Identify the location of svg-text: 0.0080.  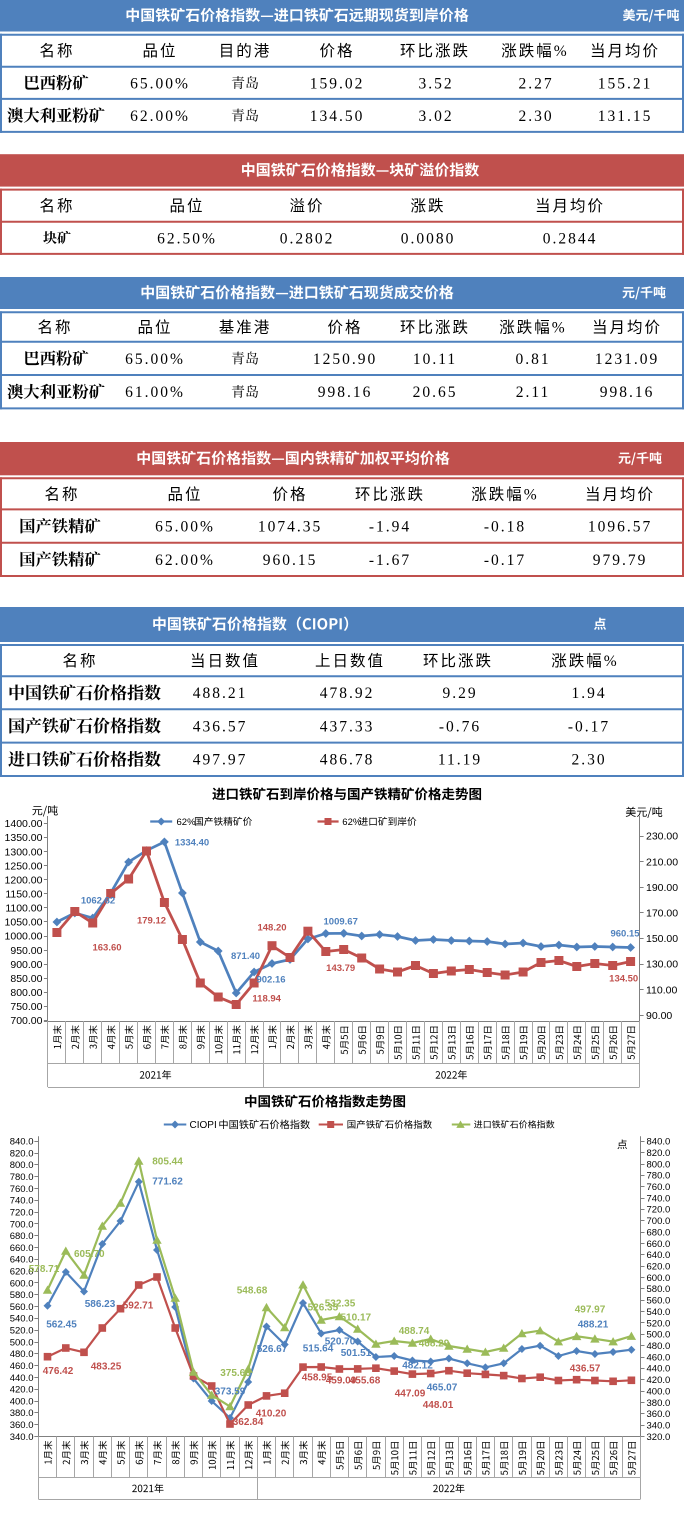
(428, 238).